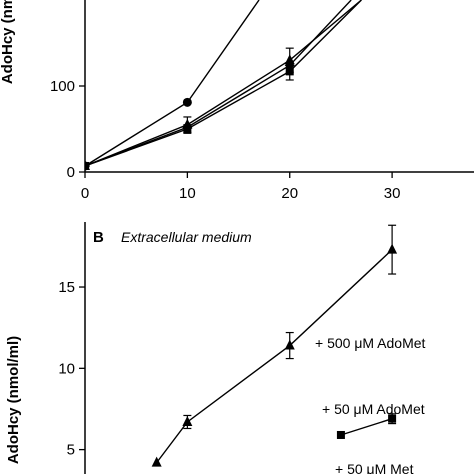 The image size is (474, 474). I want to click on y-axis-label-a: AdoHcy (nm, so click(8, 42).